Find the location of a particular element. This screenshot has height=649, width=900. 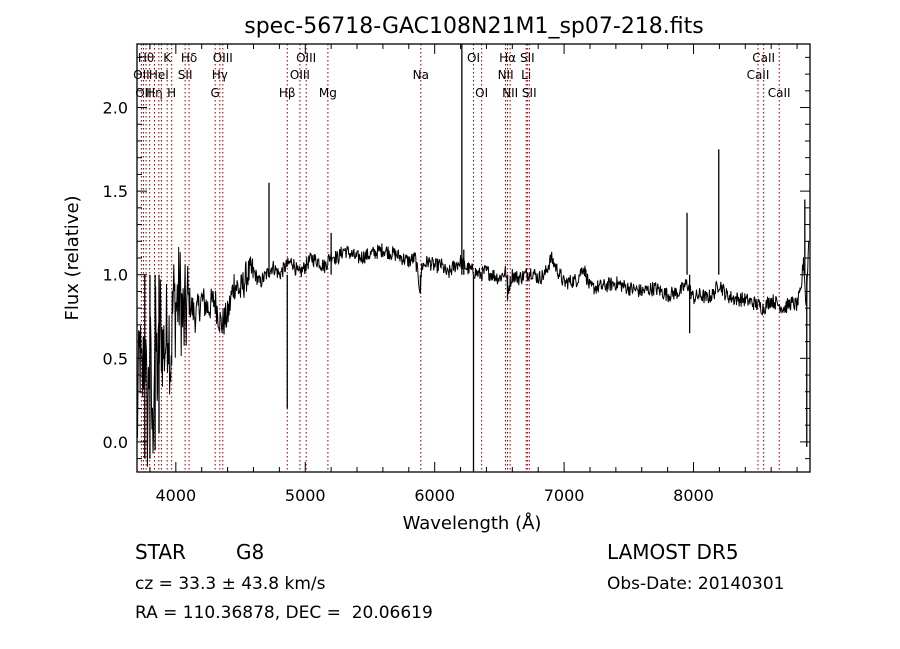

line-marker-label: Na is located at coordinates (421, 75).